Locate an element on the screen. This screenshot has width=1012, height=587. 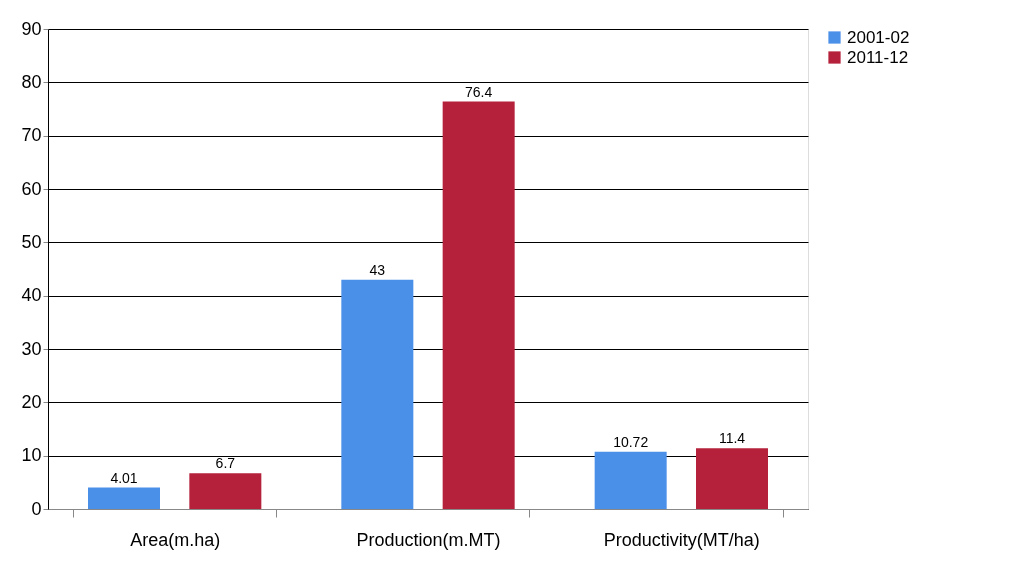
y-tick-label: 80 is located at coordinates (31, 81).